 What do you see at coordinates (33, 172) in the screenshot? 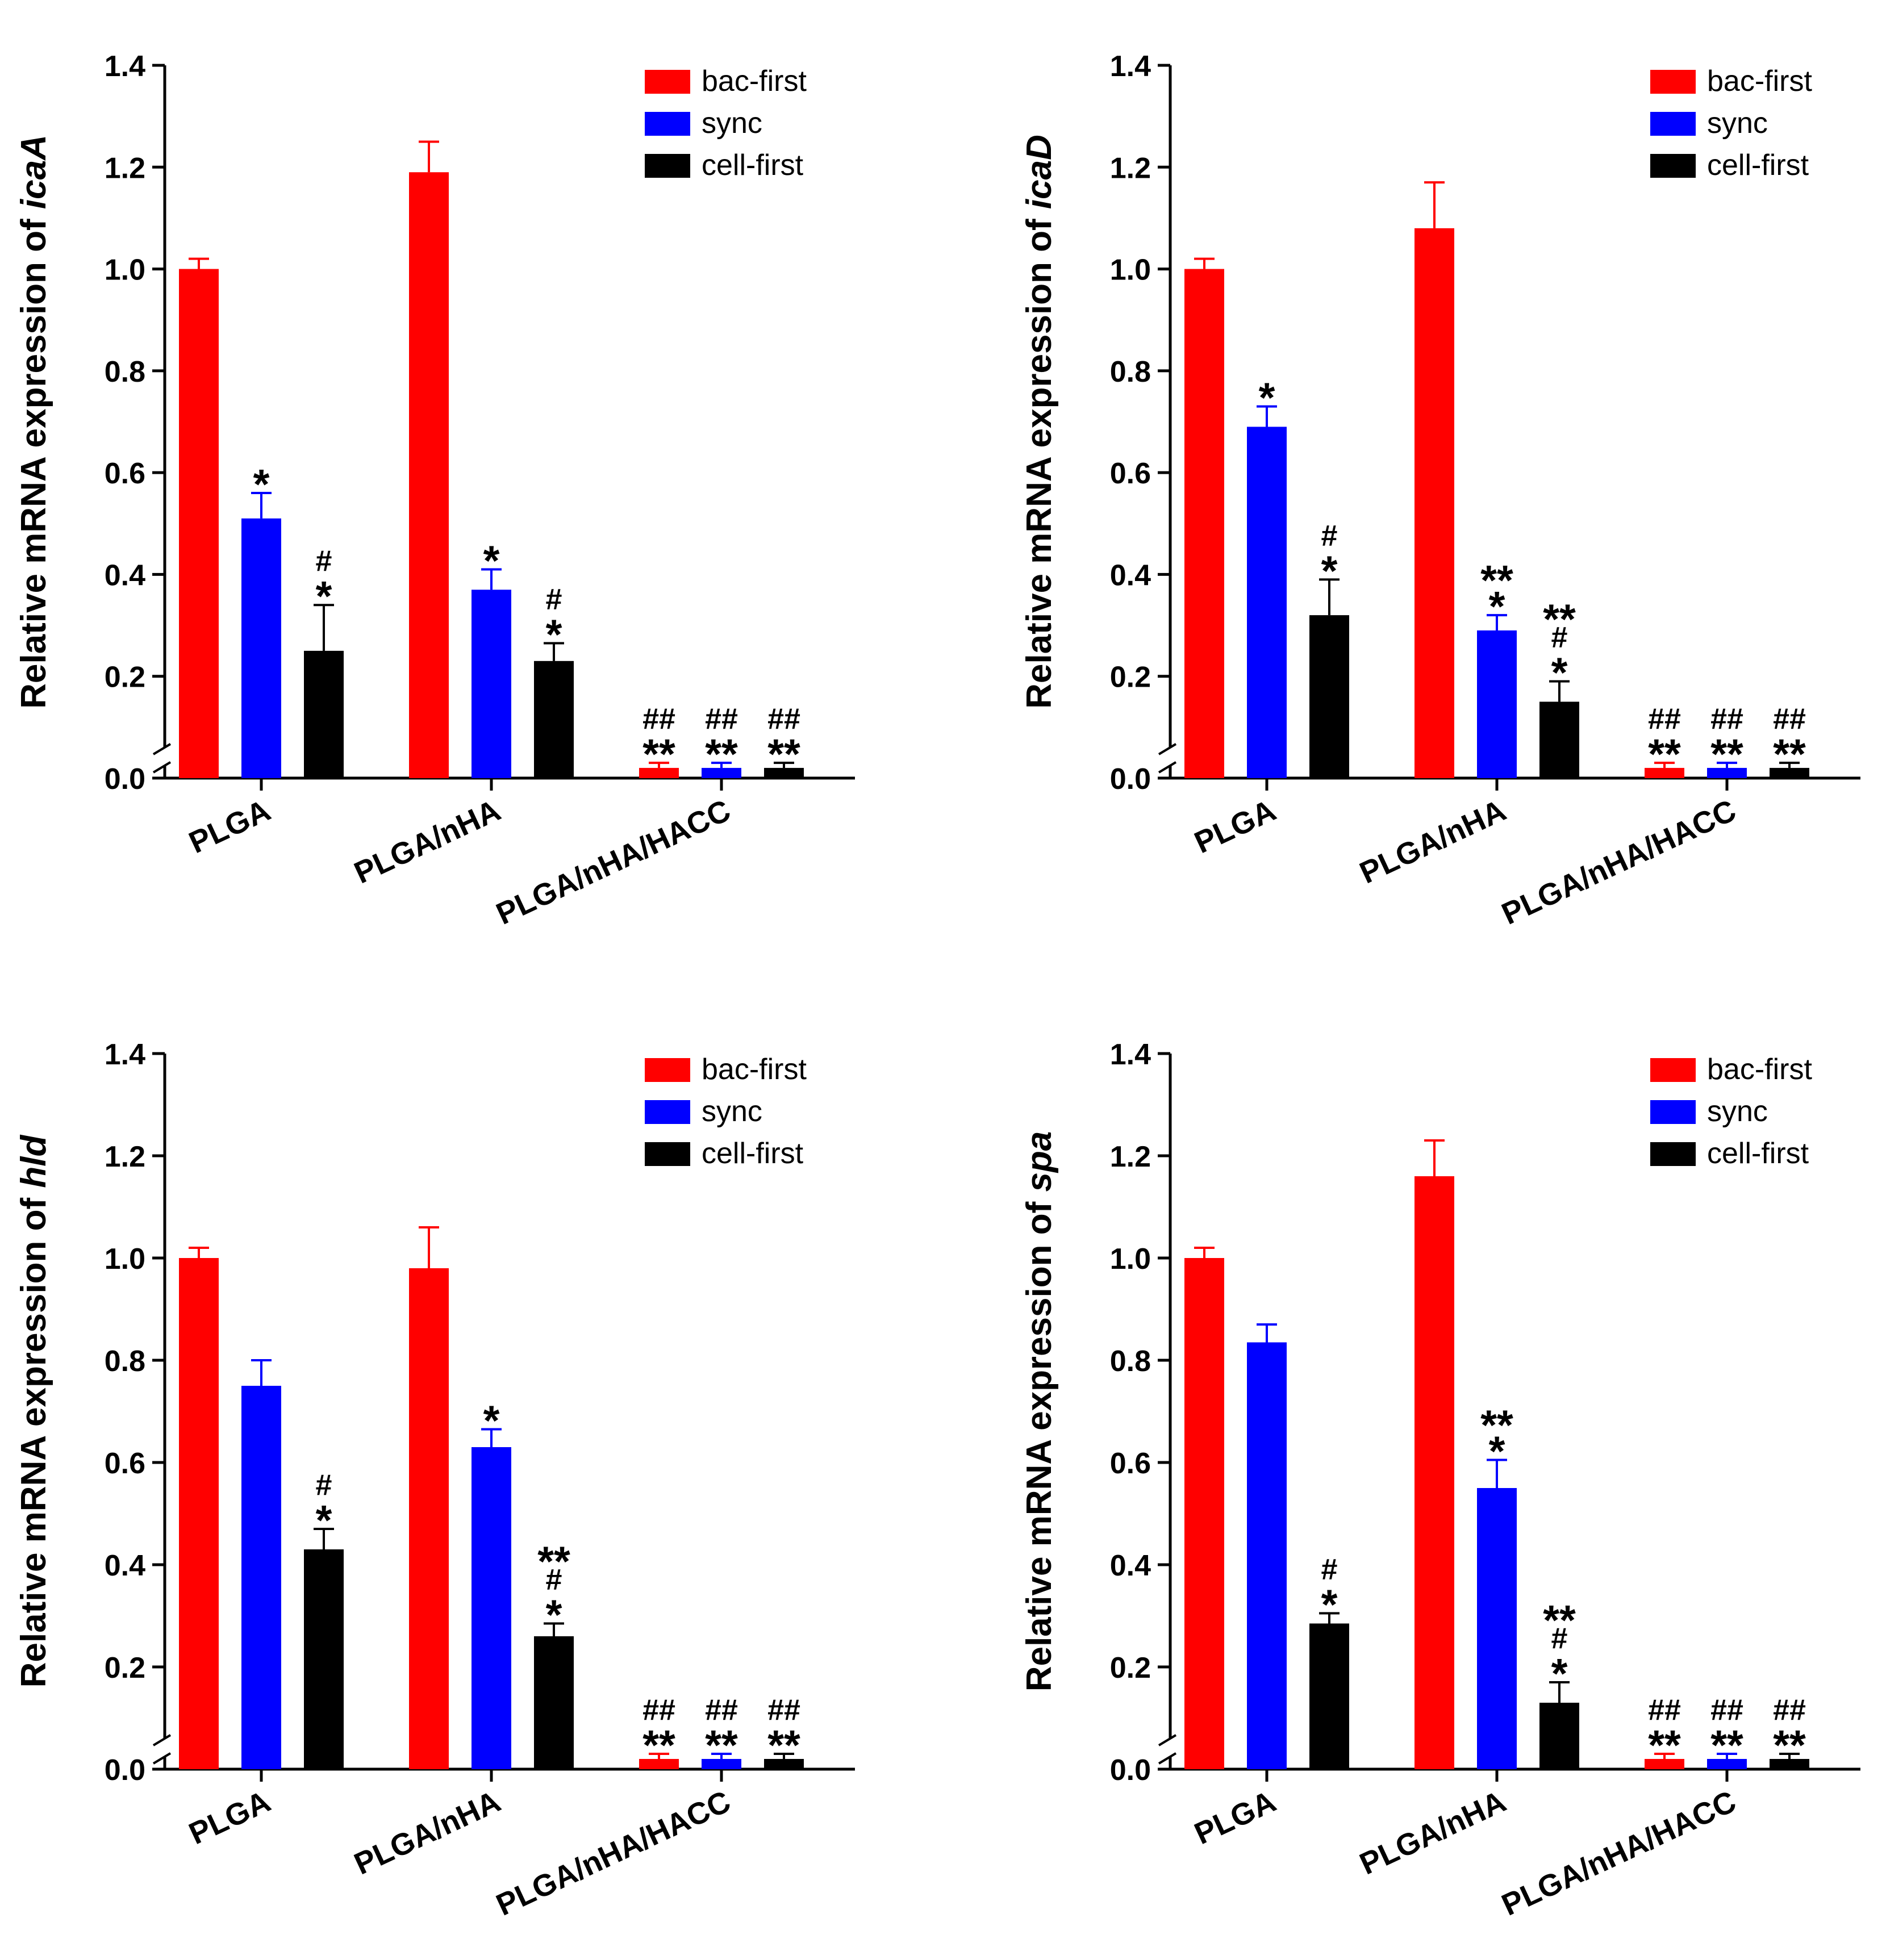
I see `y-axis-label-gene: icaA` at bounding box center [33, 172].